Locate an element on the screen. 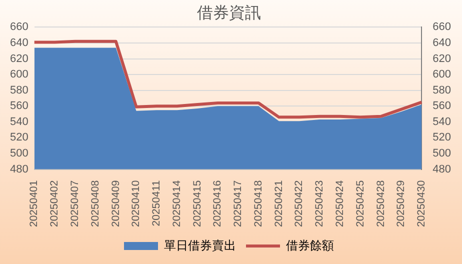  x-tick-label: 20250428 is located at coordinates (380, 203).